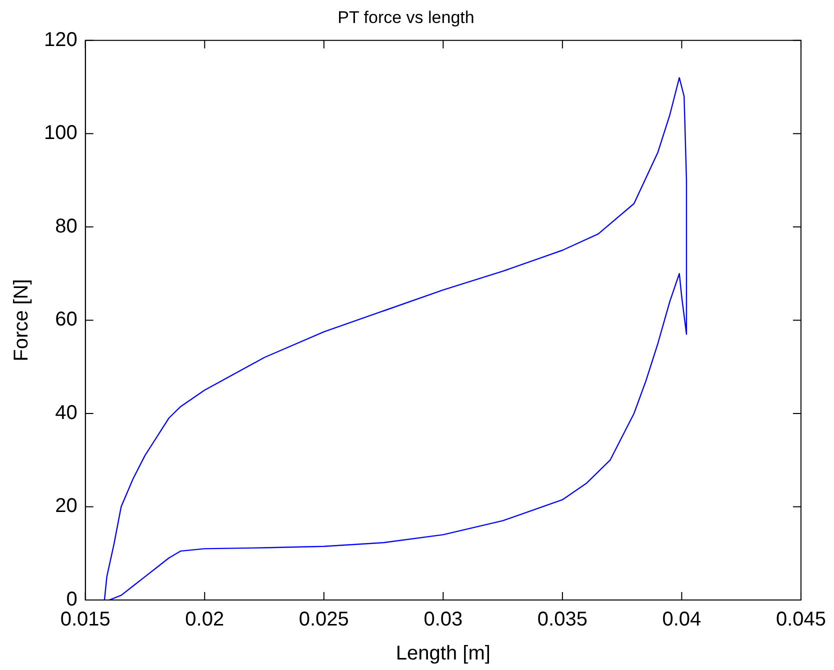 This screenshot has height=670, width=834. Describe the element at coordinates (66, 319) in the screenshot. I see `y-tick-label: 60` at that location.